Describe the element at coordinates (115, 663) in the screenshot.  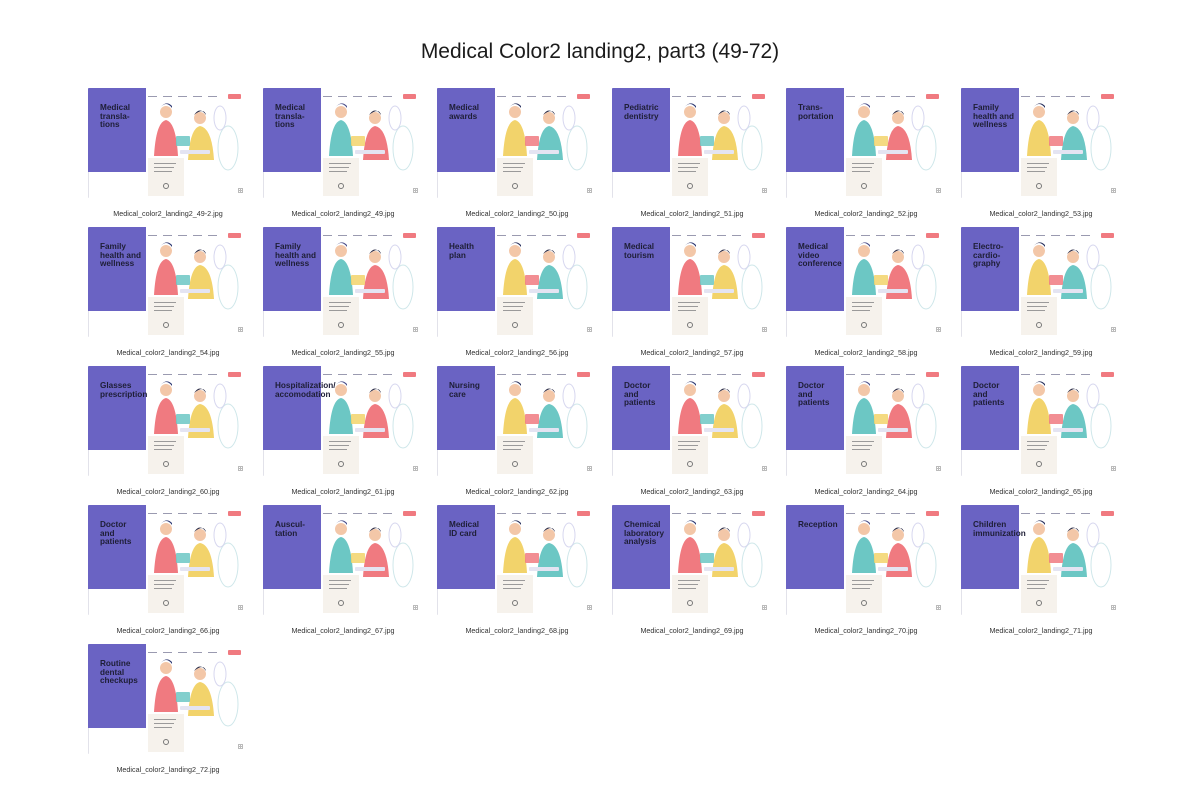
I see `hero-heading-line: Routine` at that location.